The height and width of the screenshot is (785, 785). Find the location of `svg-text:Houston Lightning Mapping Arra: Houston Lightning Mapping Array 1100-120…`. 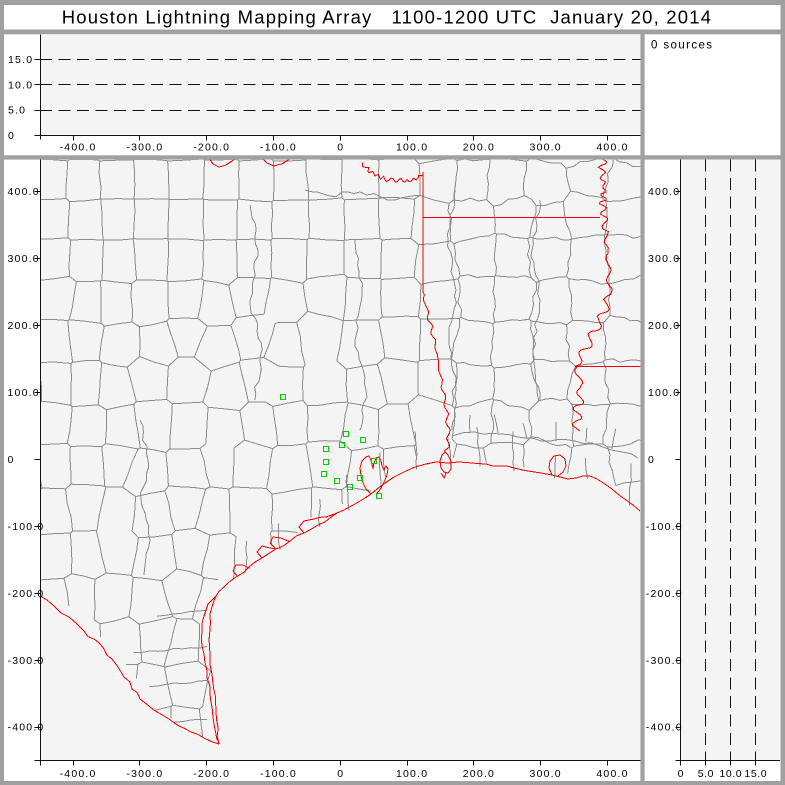

svg-text:Houston Lightning Mapping Arra: Houston Lightning Mapping Array 1100-120… is located at coordinates (387, 17).